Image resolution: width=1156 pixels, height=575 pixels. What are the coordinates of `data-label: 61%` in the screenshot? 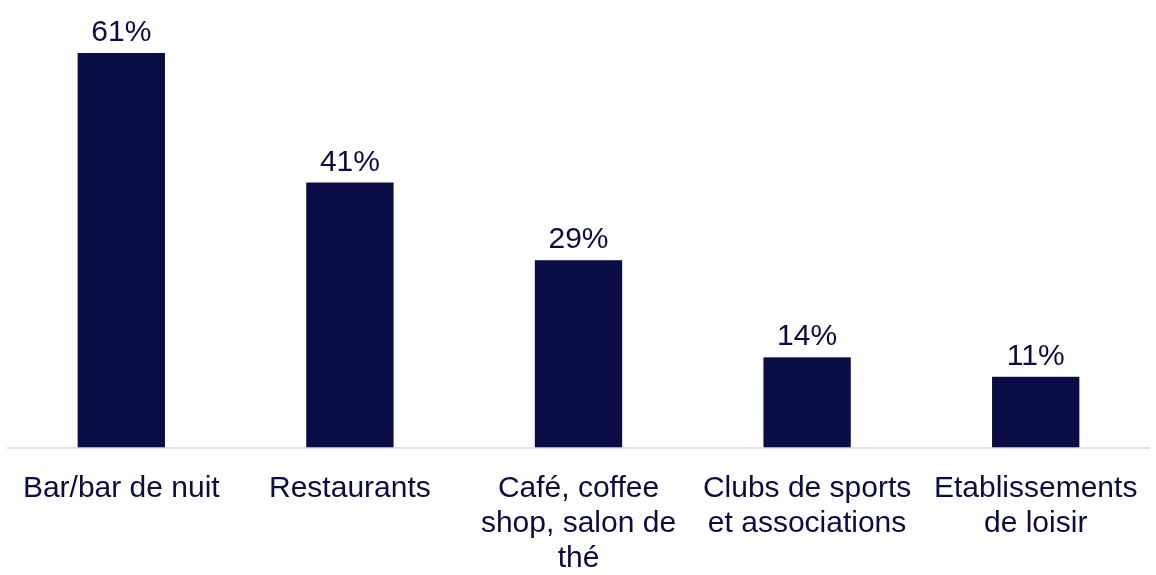 It's located at (121, 30).